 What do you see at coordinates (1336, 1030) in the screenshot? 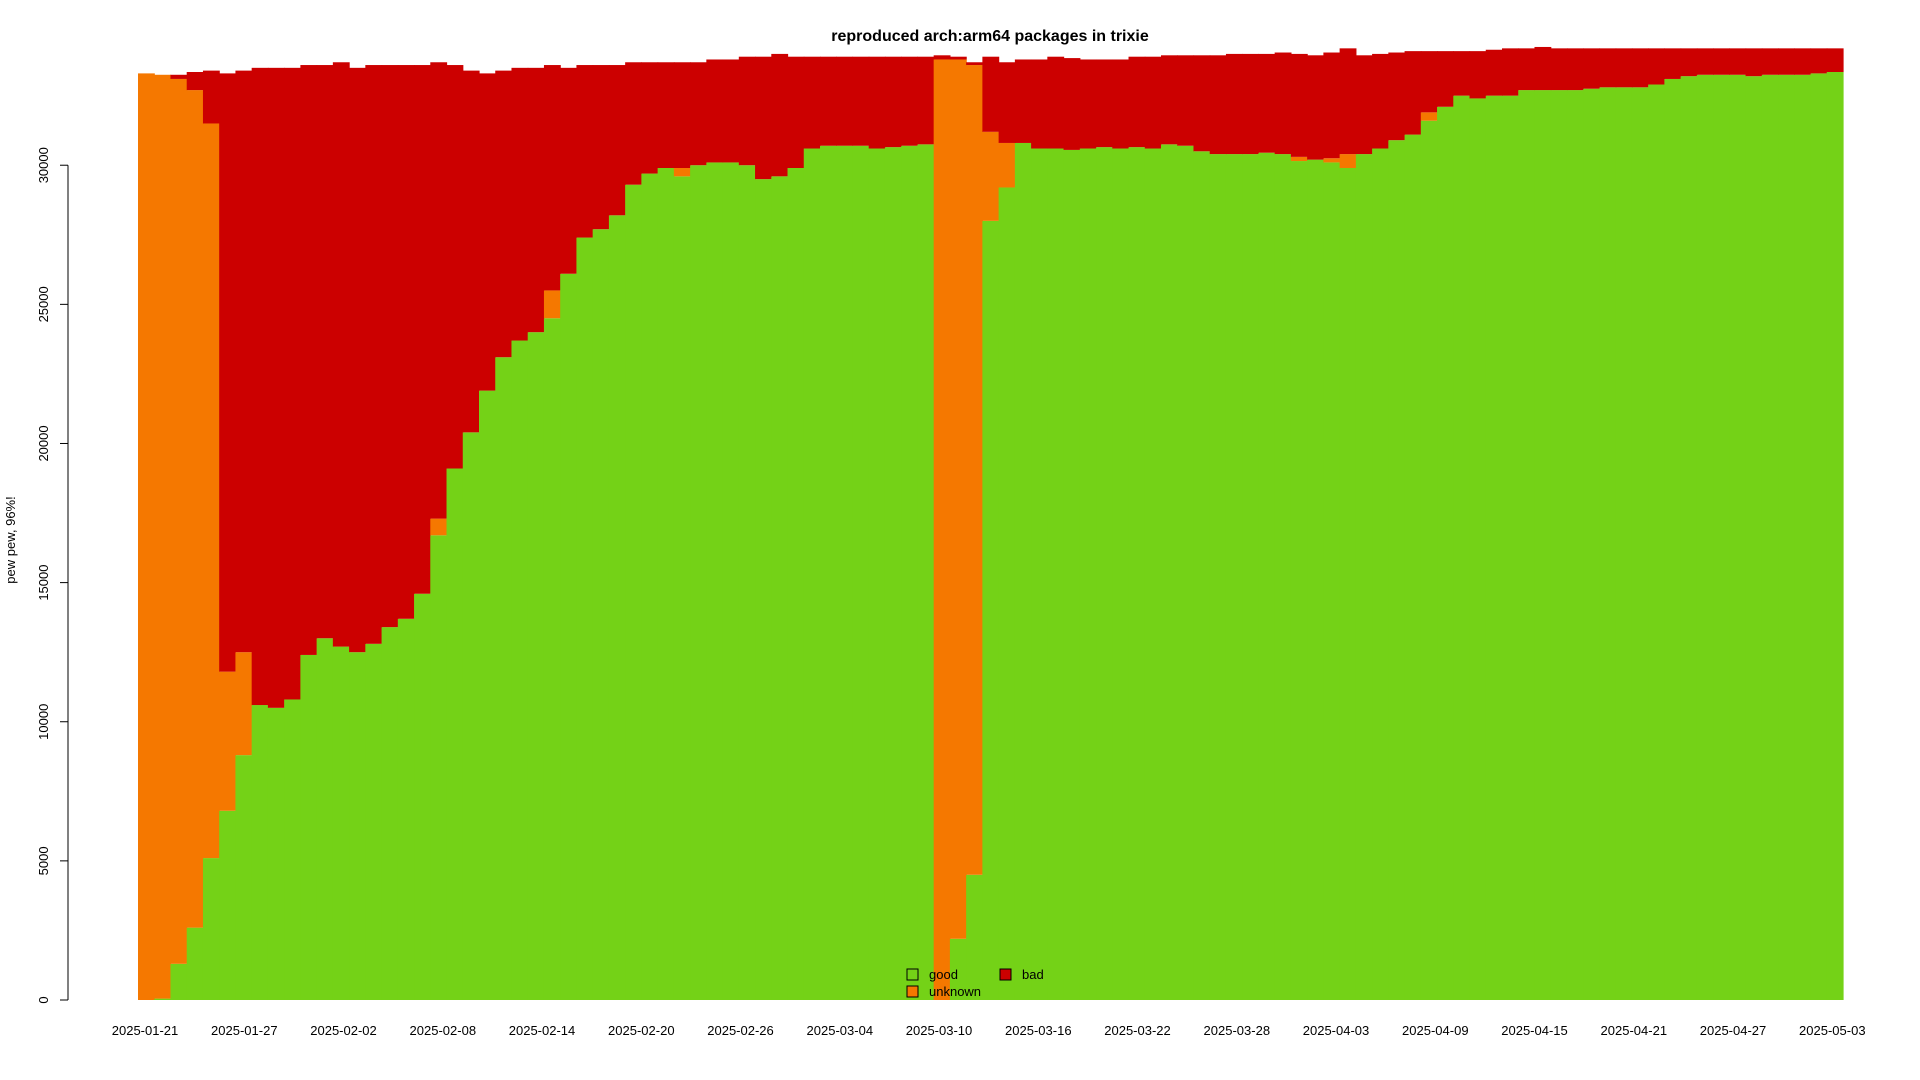
I see `x-tick-label: 2025-04-03` at bounding box center [1336, 1030].